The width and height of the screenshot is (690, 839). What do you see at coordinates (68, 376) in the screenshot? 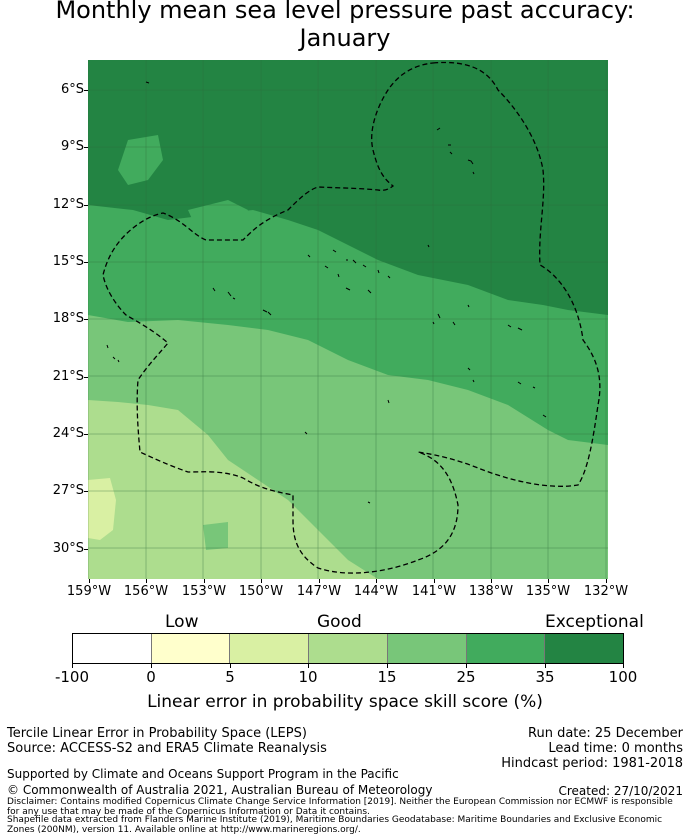
I see `lat-label-21s: 21°S` at bounding box center [68, 376].